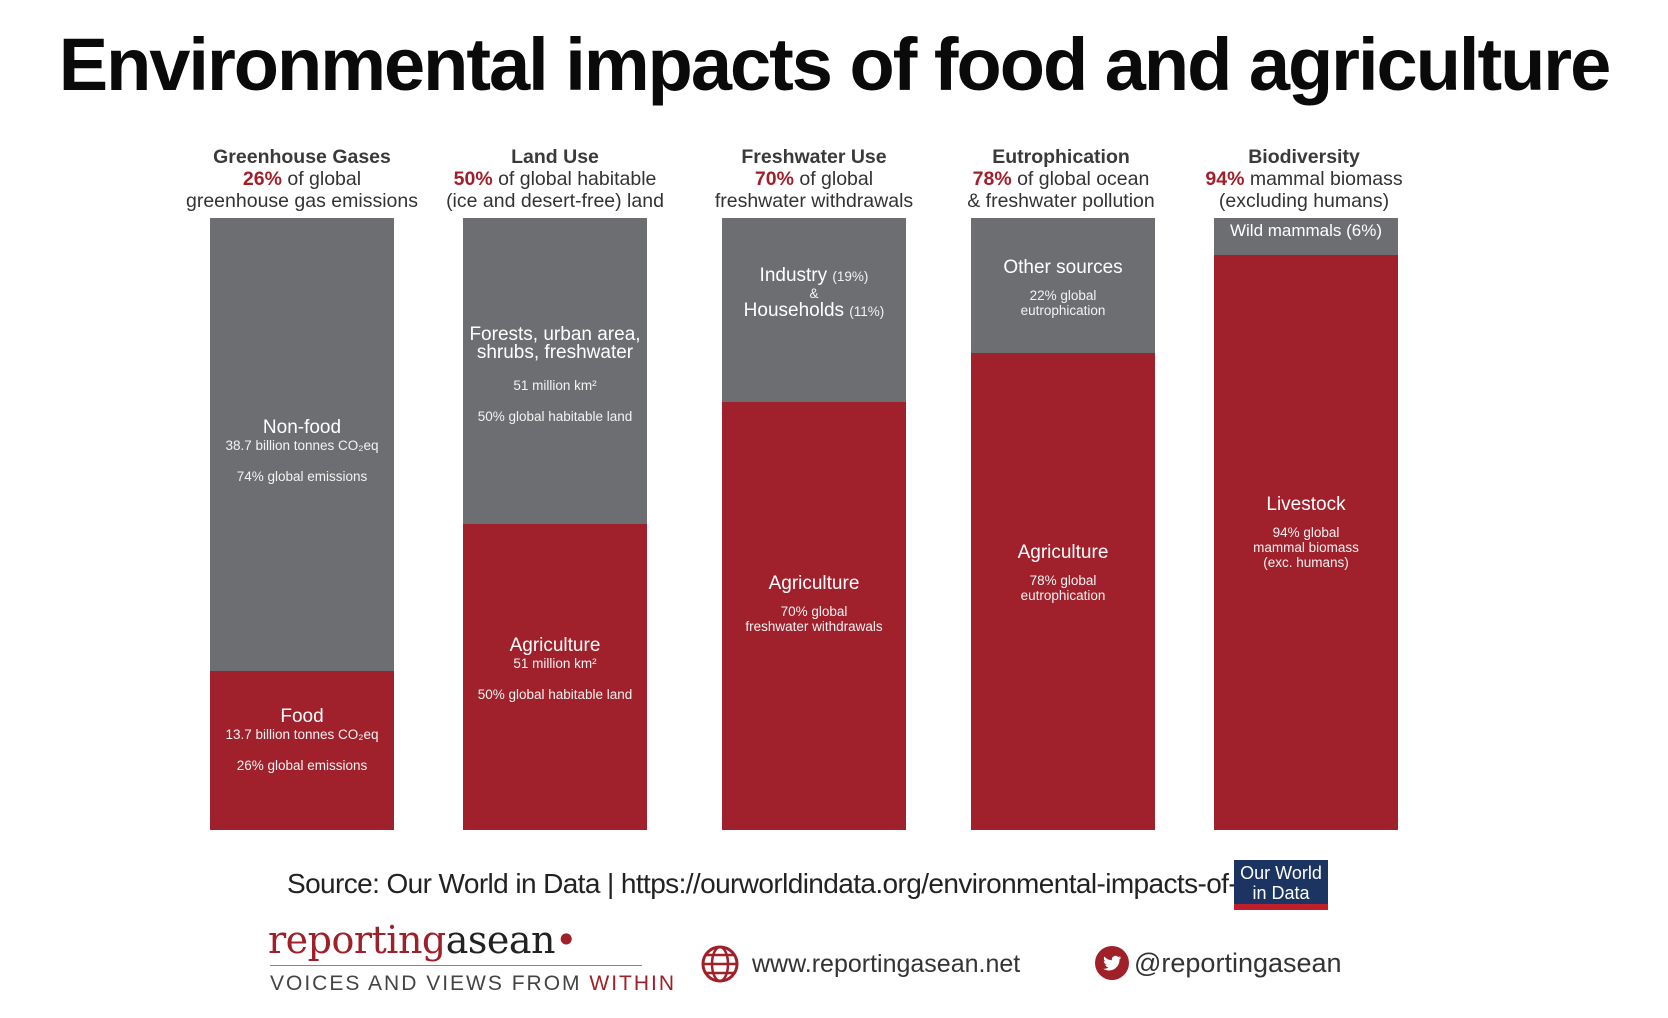 This screenshot has height=1018, width=1668. What do you see at coordinates (794, 310) in the screenshot?
I see `segment-title: Households` at bounding box center [794, 310].